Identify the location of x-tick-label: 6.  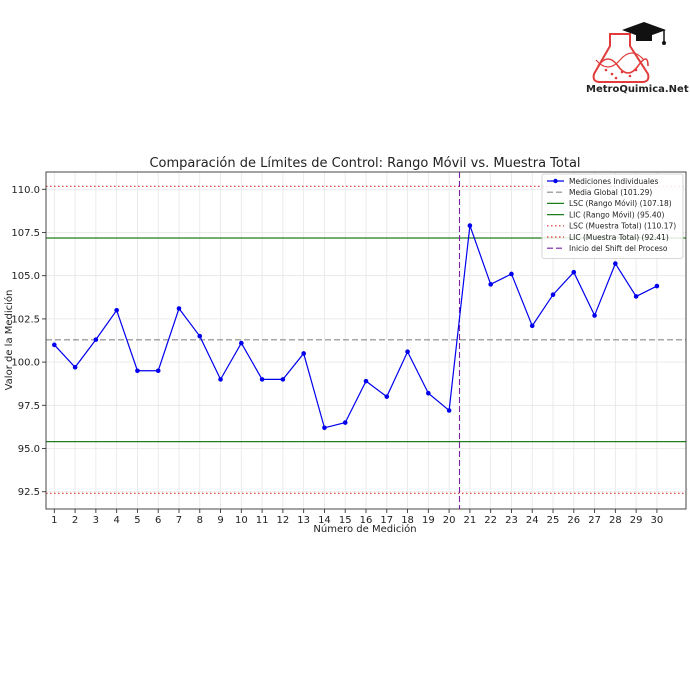
(158, 520).